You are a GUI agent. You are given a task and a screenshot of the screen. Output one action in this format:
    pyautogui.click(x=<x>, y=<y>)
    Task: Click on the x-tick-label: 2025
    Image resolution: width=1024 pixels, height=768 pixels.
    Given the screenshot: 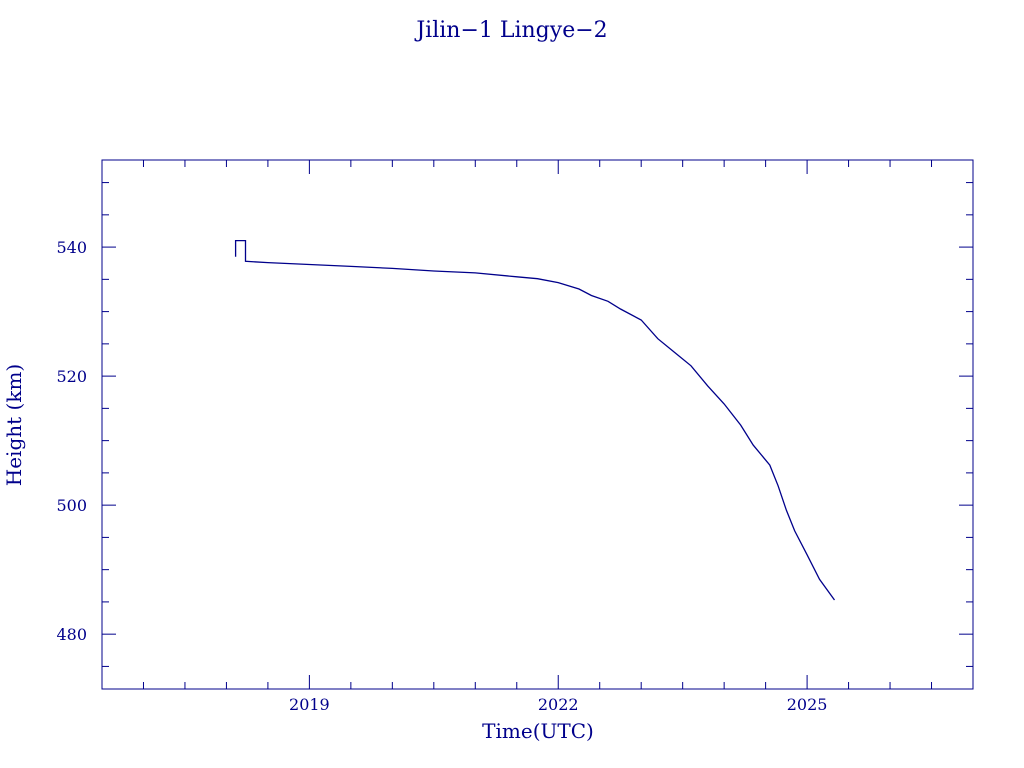 What is the action you would take?
    pyautogui.click(x=807, y=704)
    